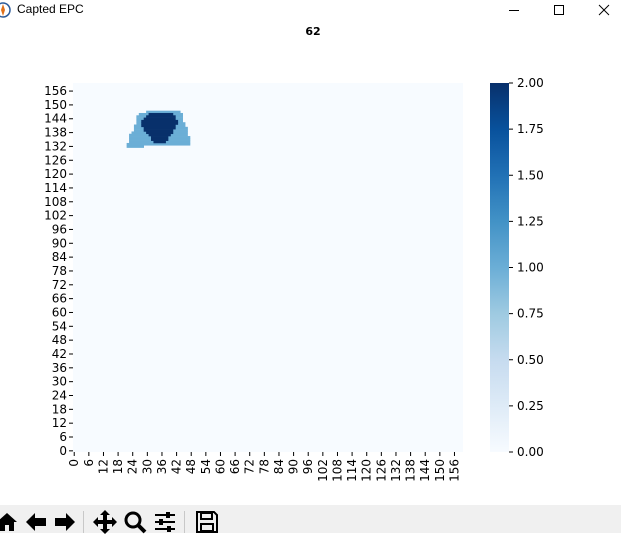 This screenshot has width=621, height=539. What do you see at coordinates (310, 520) in the screenshot?
I see `navigation-toolbar` at bounding box center [310, 520].